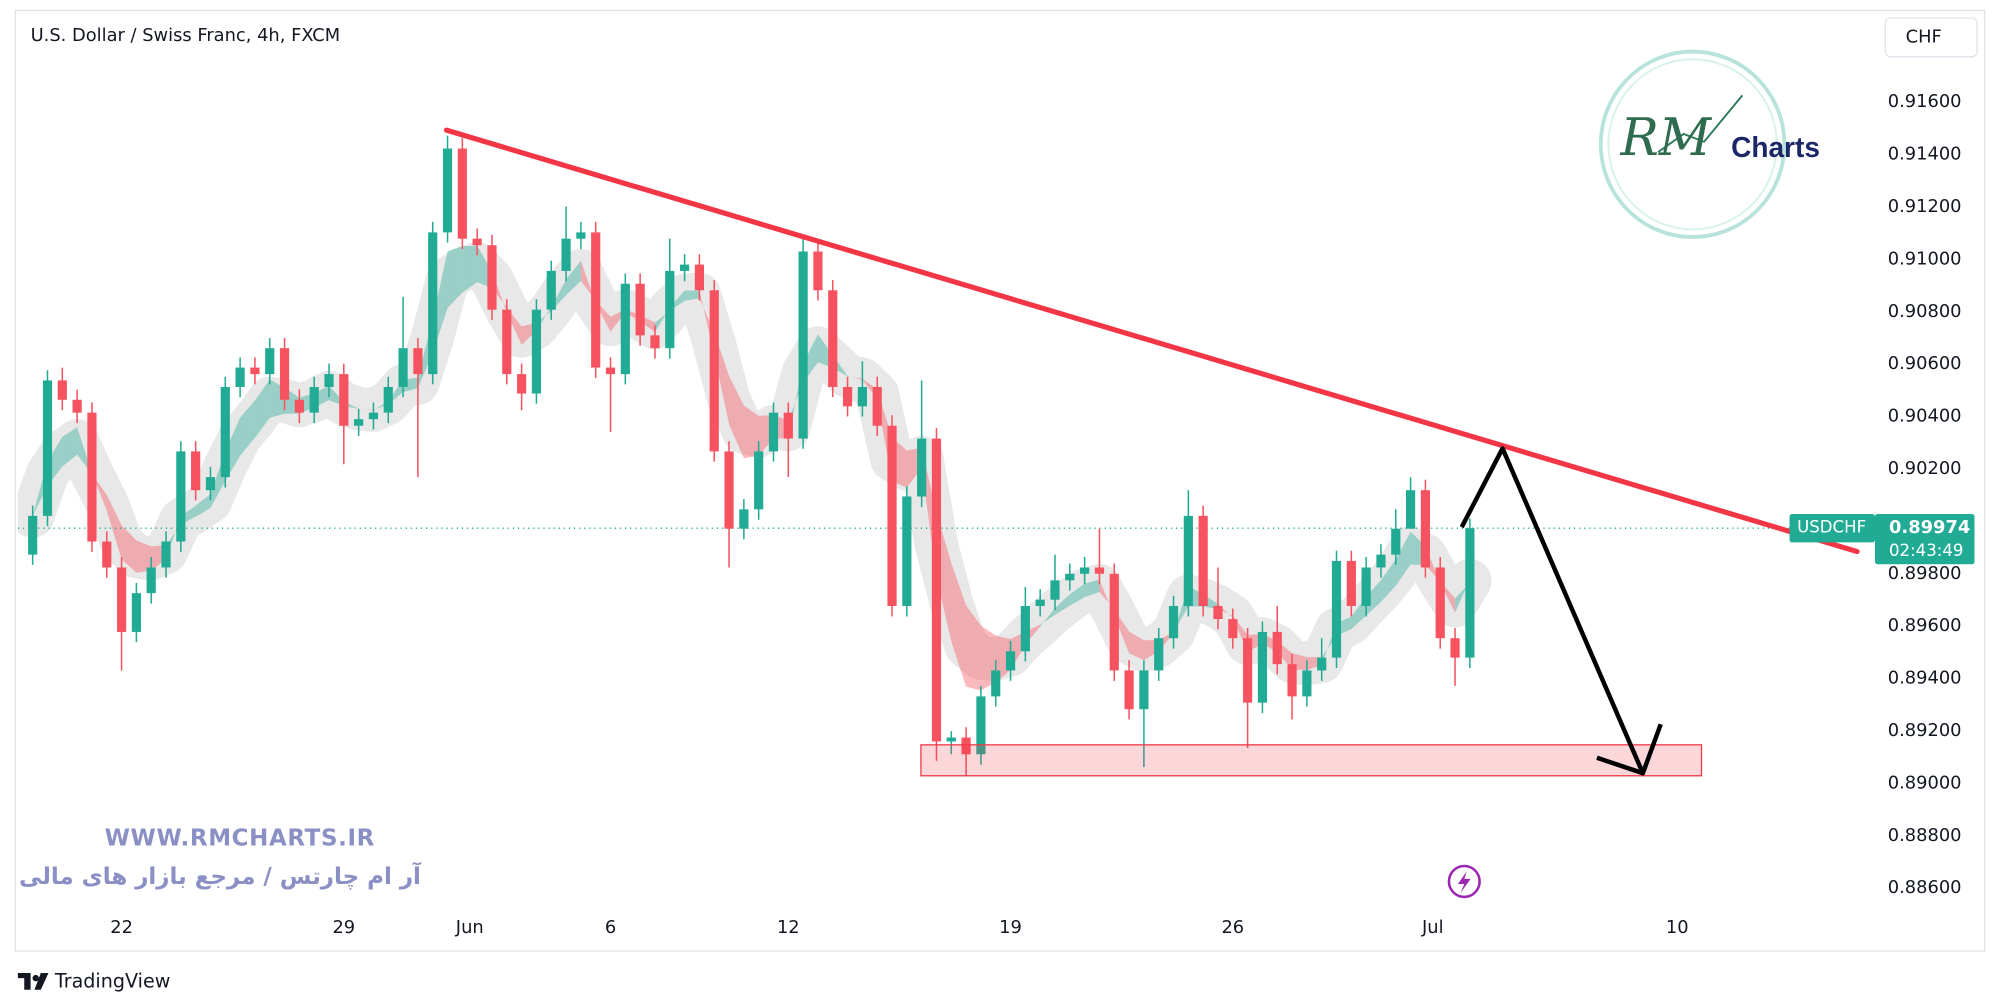 This screenshot has height=1000, width=2000. I want to click on y-tick-label: 0.91400, so click(1925, 154).